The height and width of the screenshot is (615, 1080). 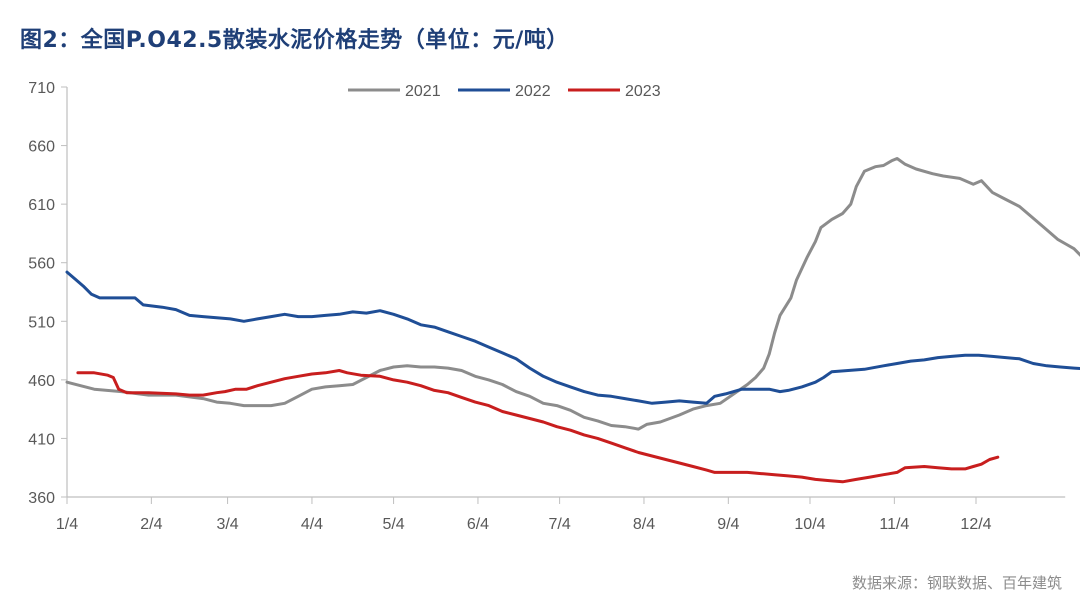 I want to click on x-tick-label: 5/4, so click(x=393, y=524).